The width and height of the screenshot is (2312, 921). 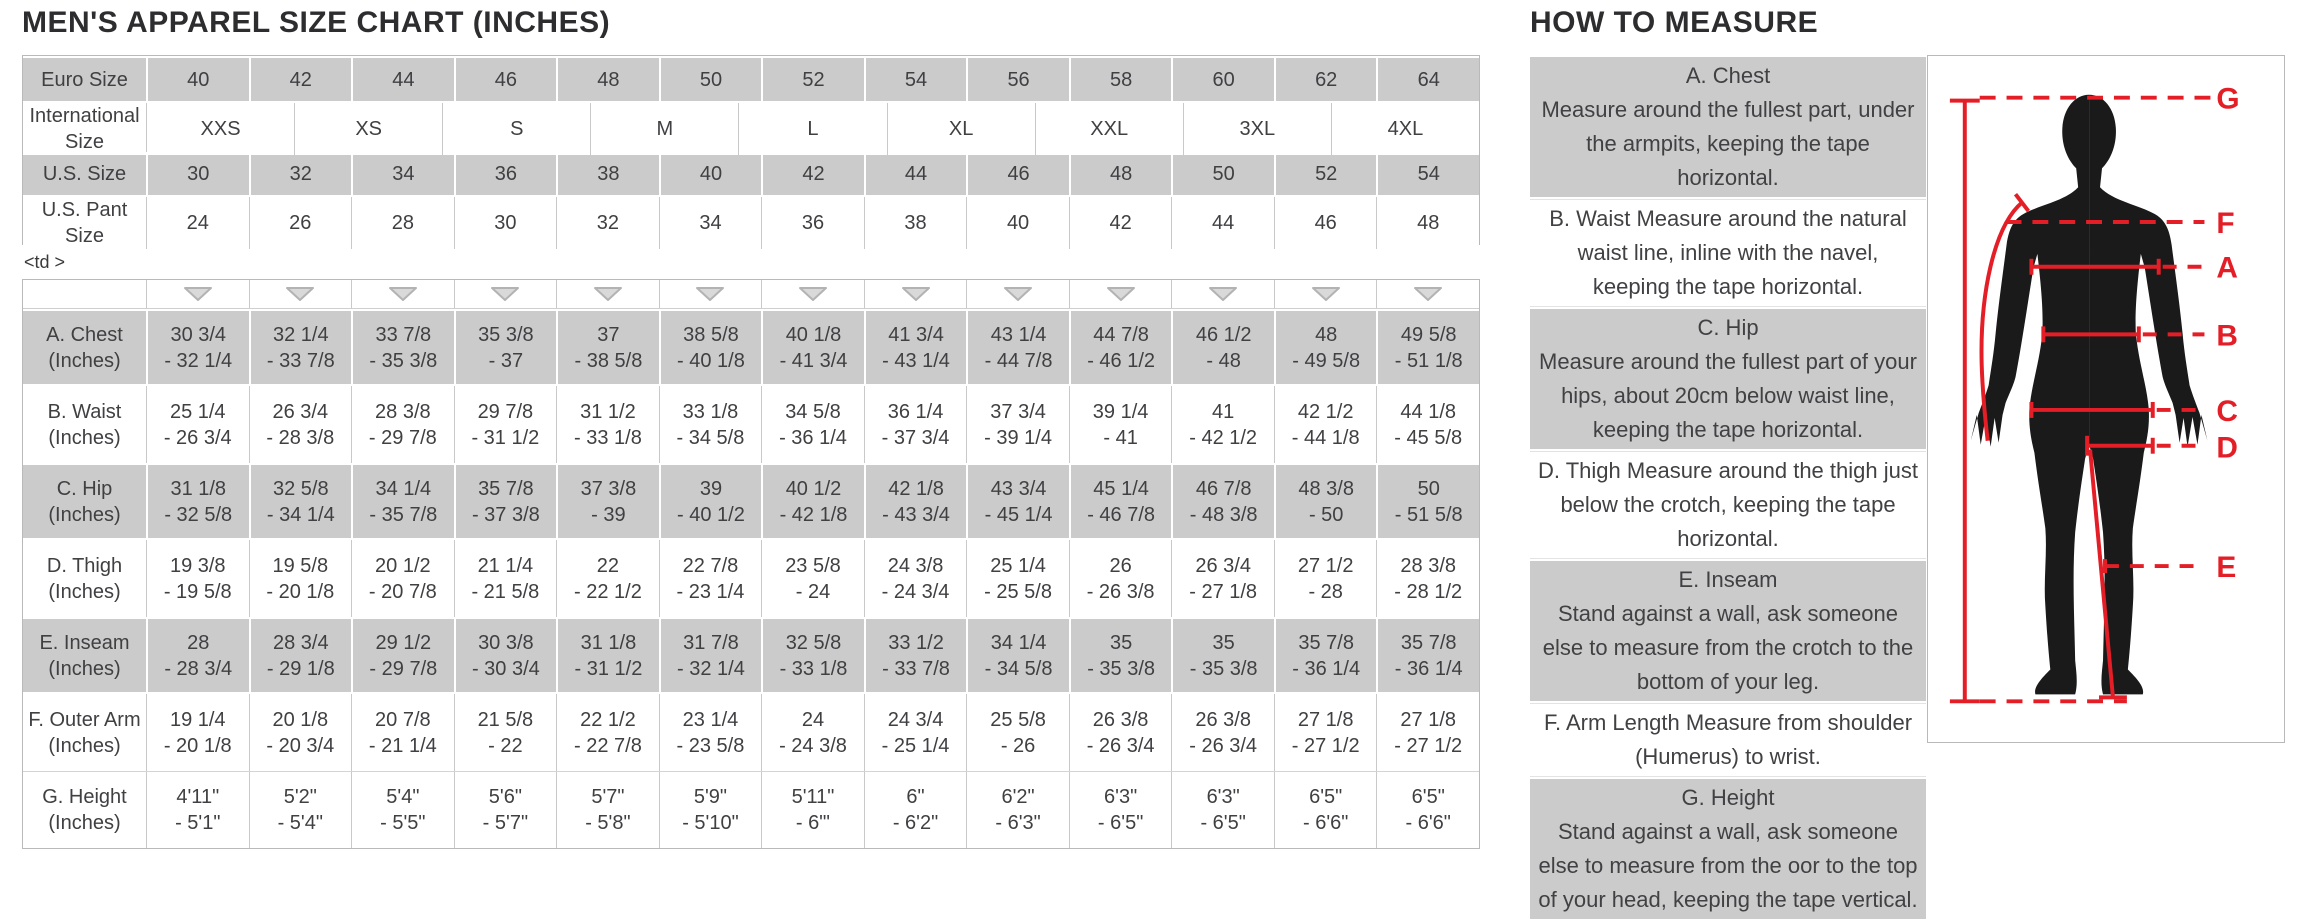 I want to click on measurement-cell: 42 1/8 - 43 3/4, so click(x=915, y=501).